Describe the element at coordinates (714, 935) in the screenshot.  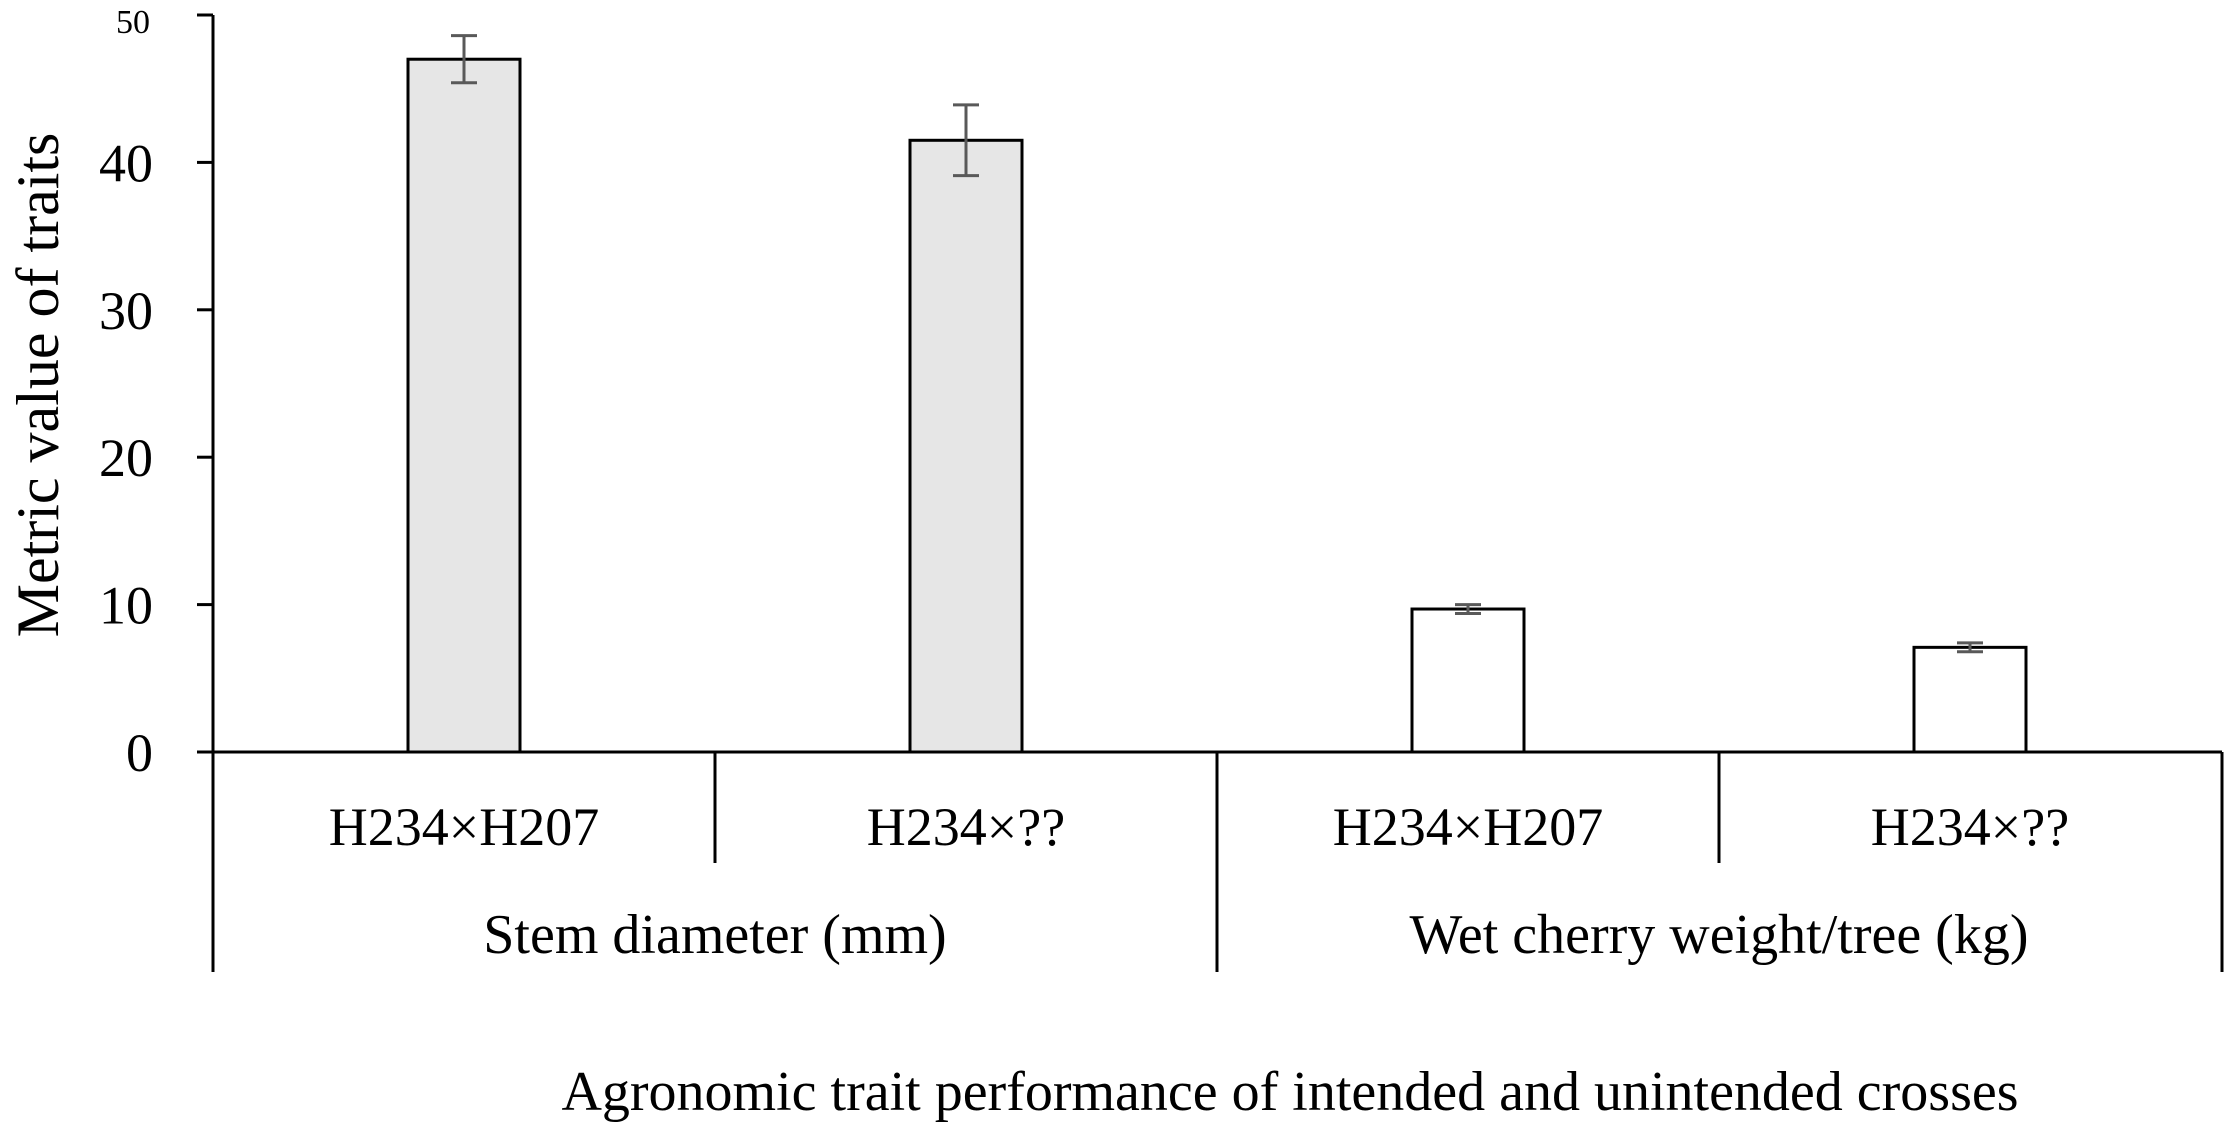
I see `x-group-label: Stem diameter (mm)` at that location.